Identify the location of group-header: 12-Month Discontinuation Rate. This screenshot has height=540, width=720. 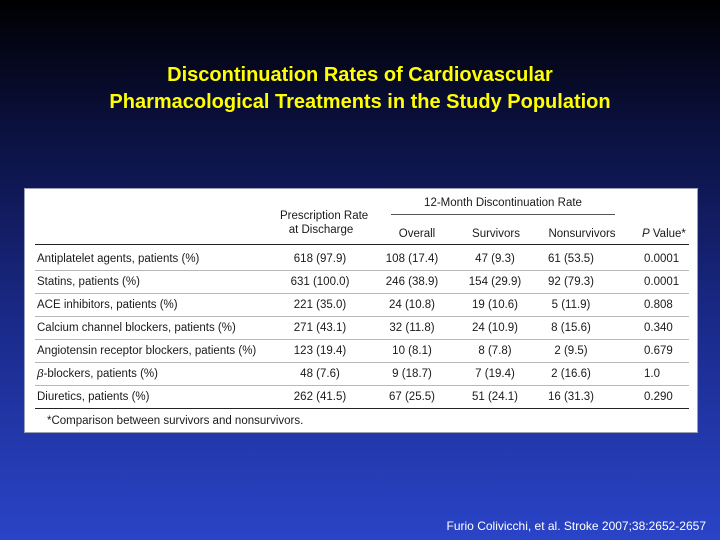
(503, 203).